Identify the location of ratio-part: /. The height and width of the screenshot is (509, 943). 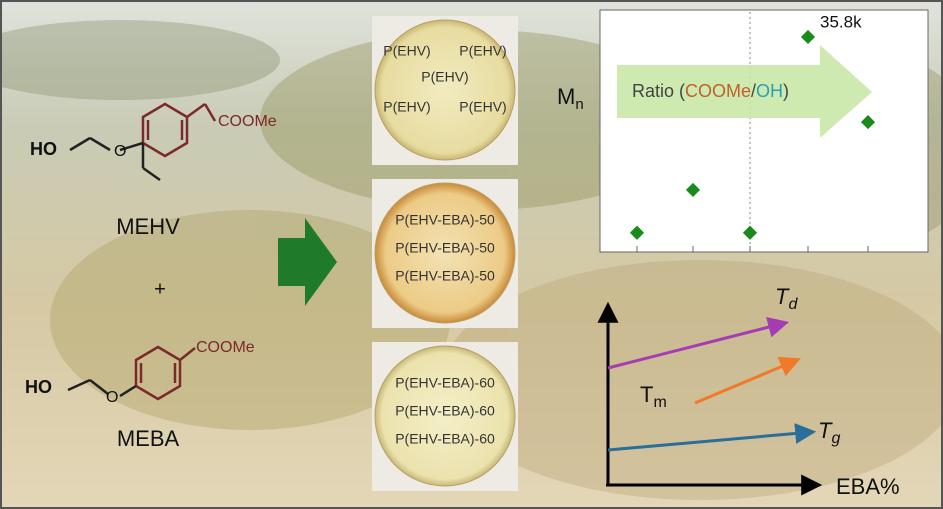
(753, 91).